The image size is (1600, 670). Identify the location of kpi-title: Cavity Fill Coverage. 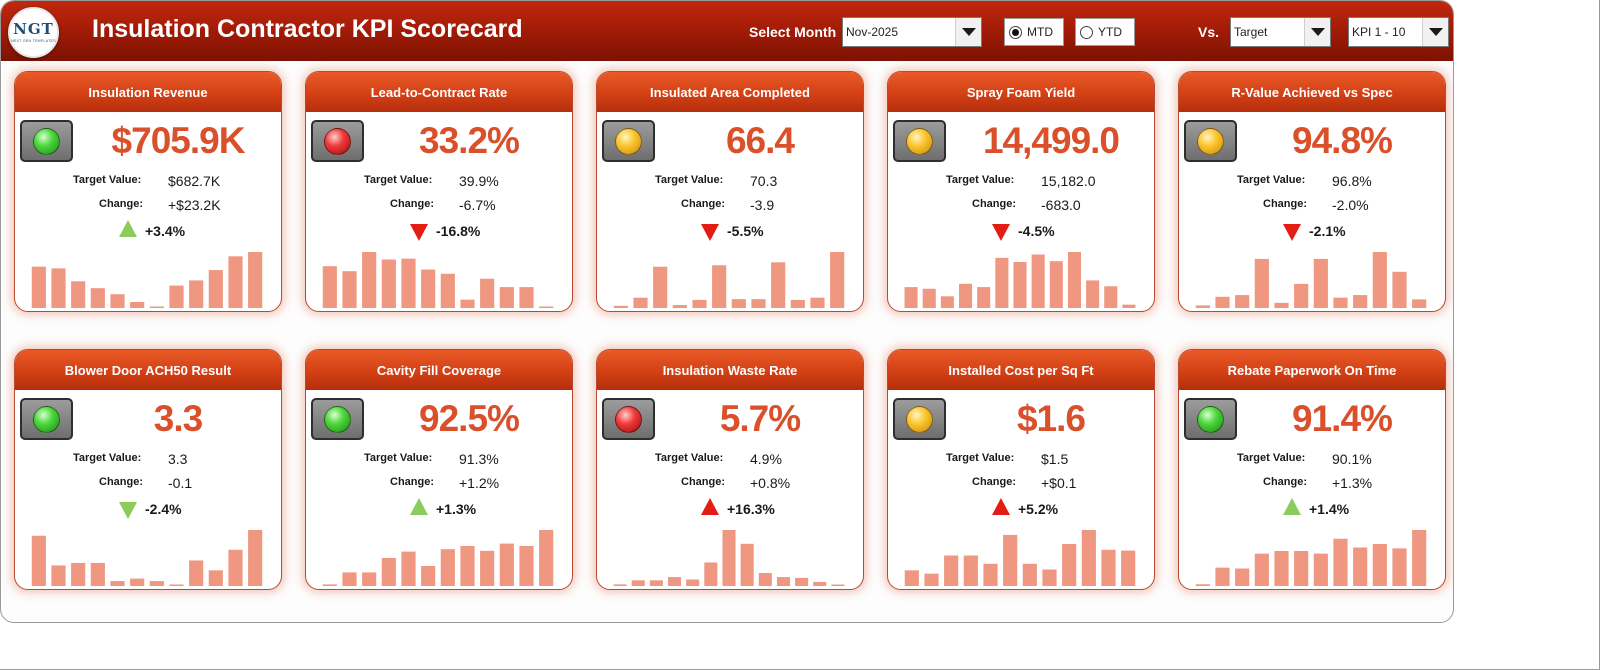
(439, 370).